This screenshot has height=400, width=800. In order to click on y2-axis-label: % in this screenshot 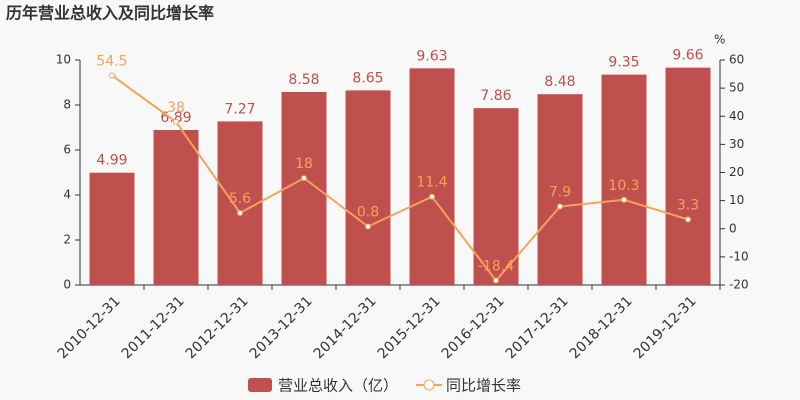, I will do `click(719, 40)`.